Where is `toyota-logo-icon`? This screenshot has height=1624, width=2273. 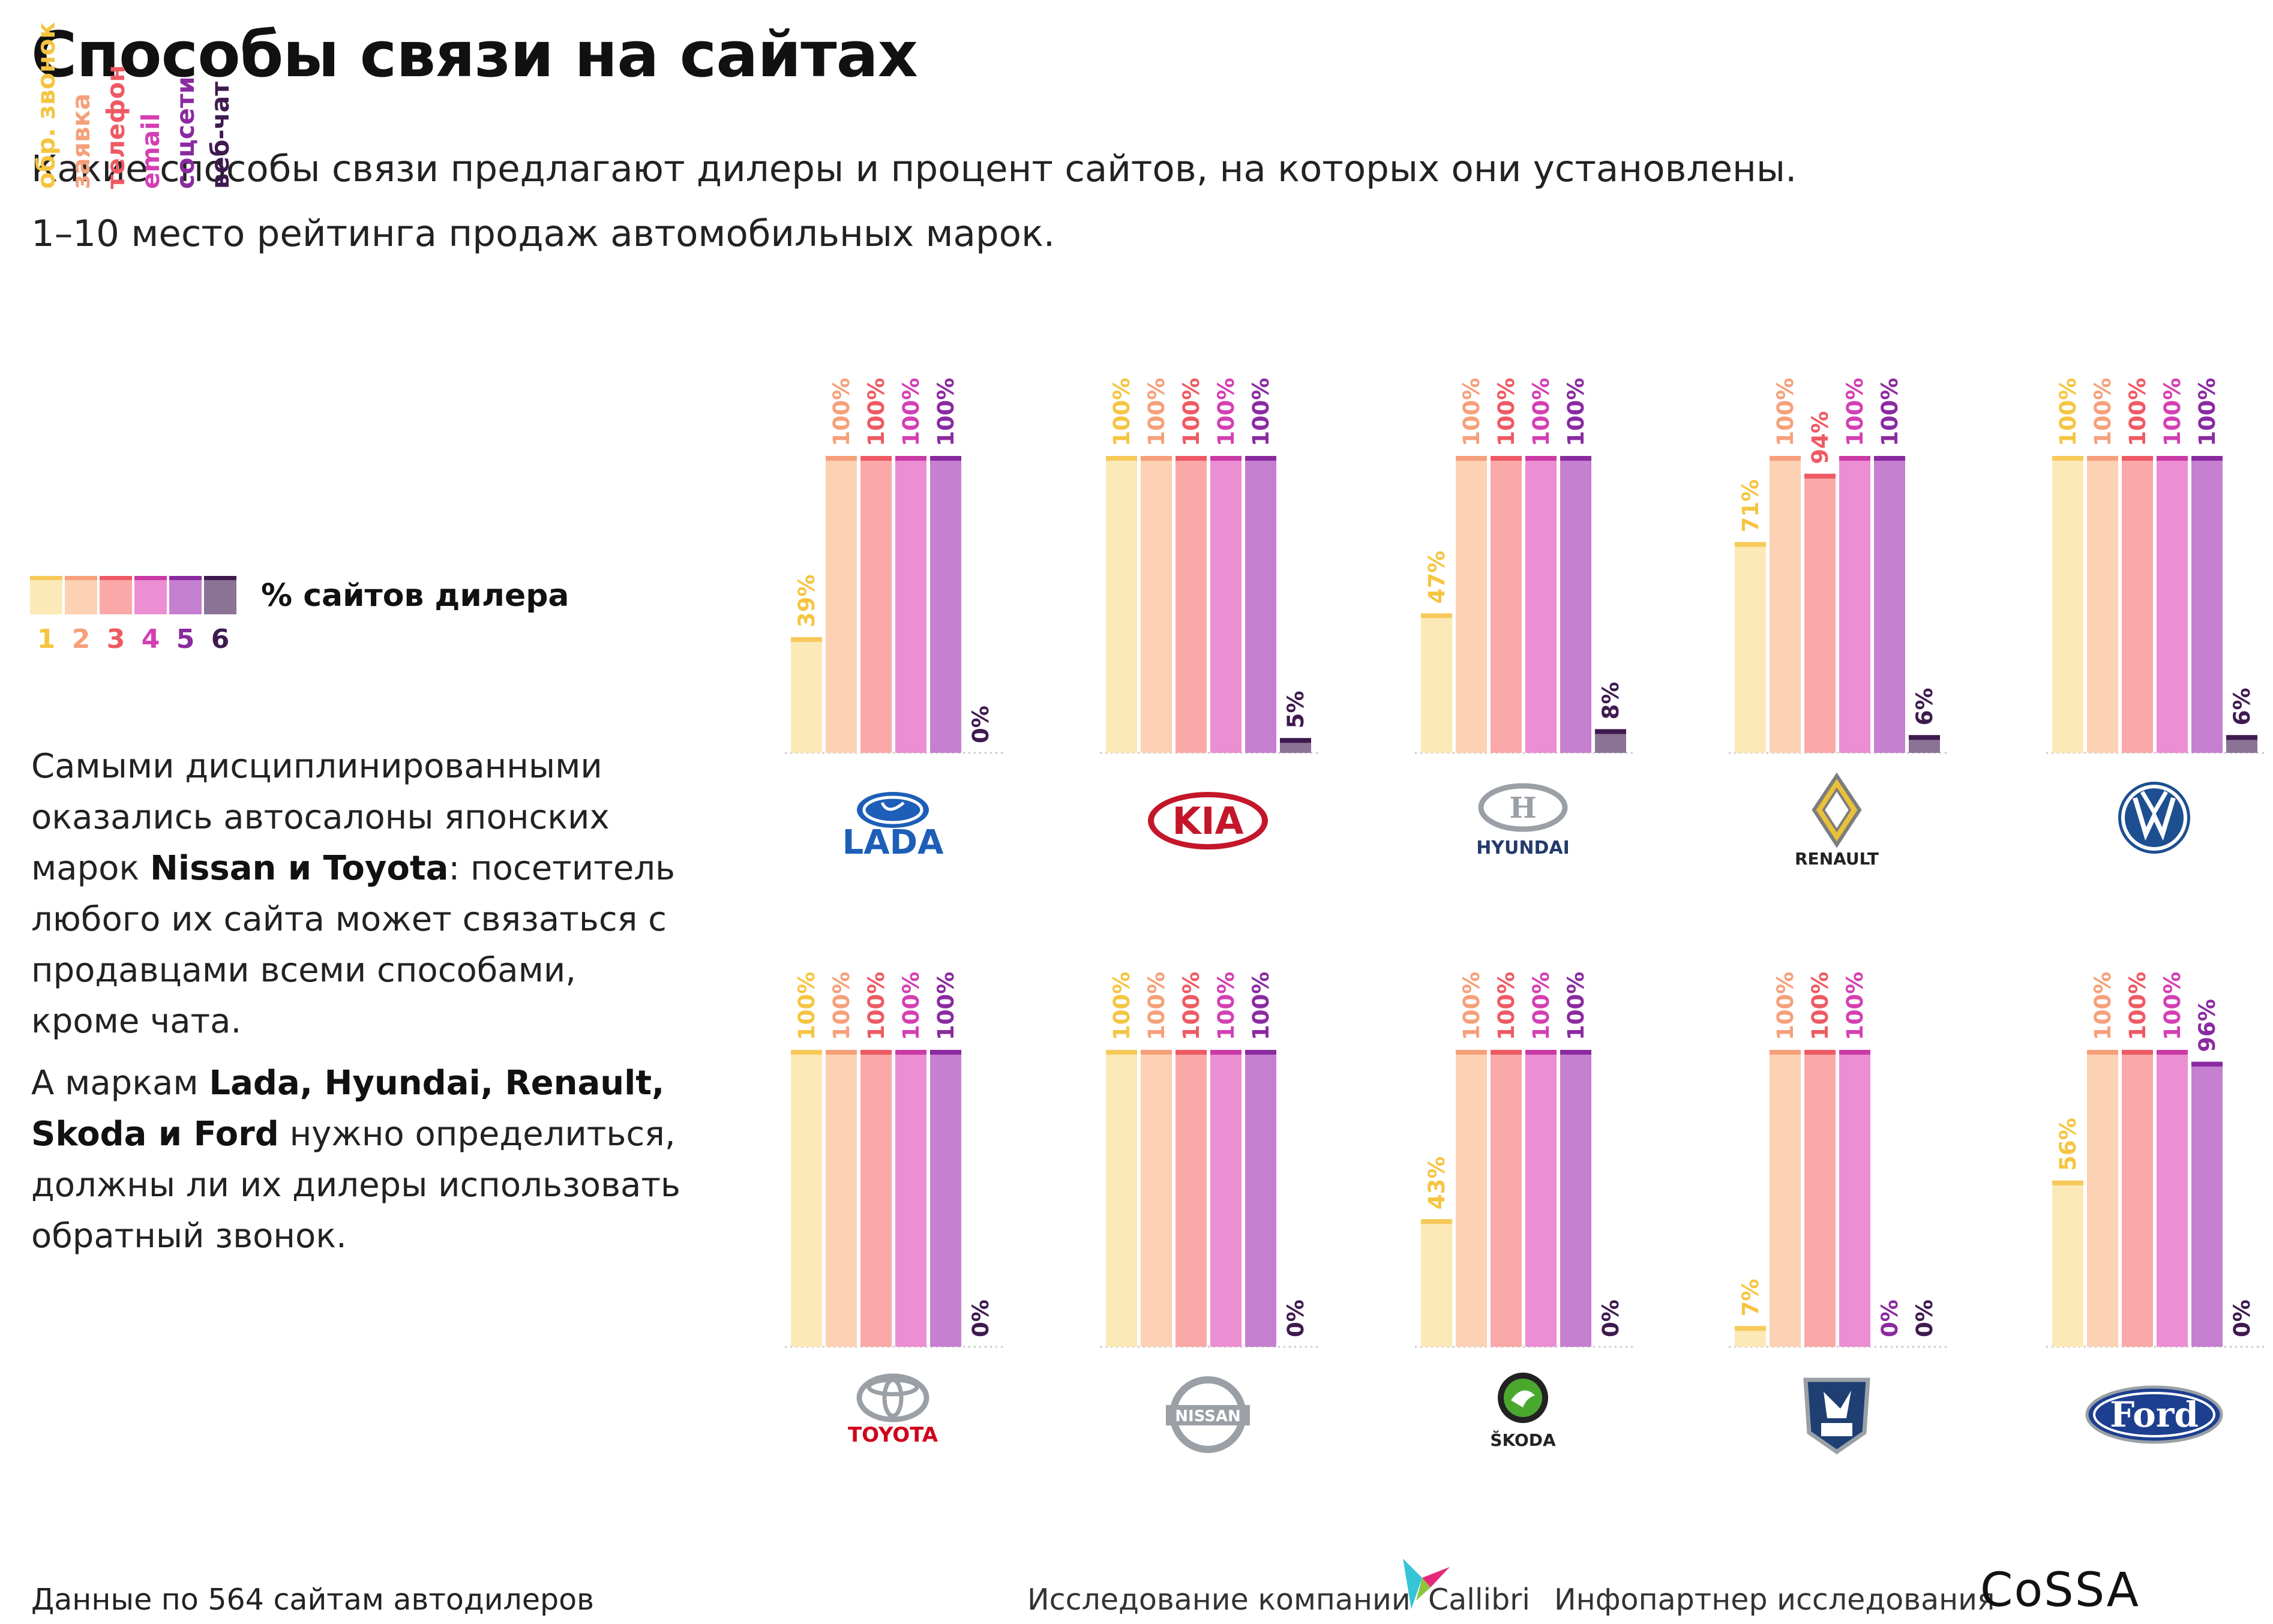 toyota-logo-icon is located at coordinates (893, 1397).